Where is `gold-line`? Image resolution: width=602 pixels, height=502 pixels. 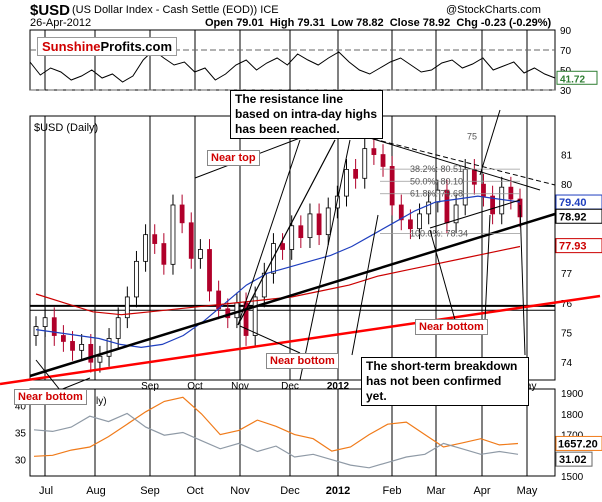 gold-line is located at coordinates (276, 426).